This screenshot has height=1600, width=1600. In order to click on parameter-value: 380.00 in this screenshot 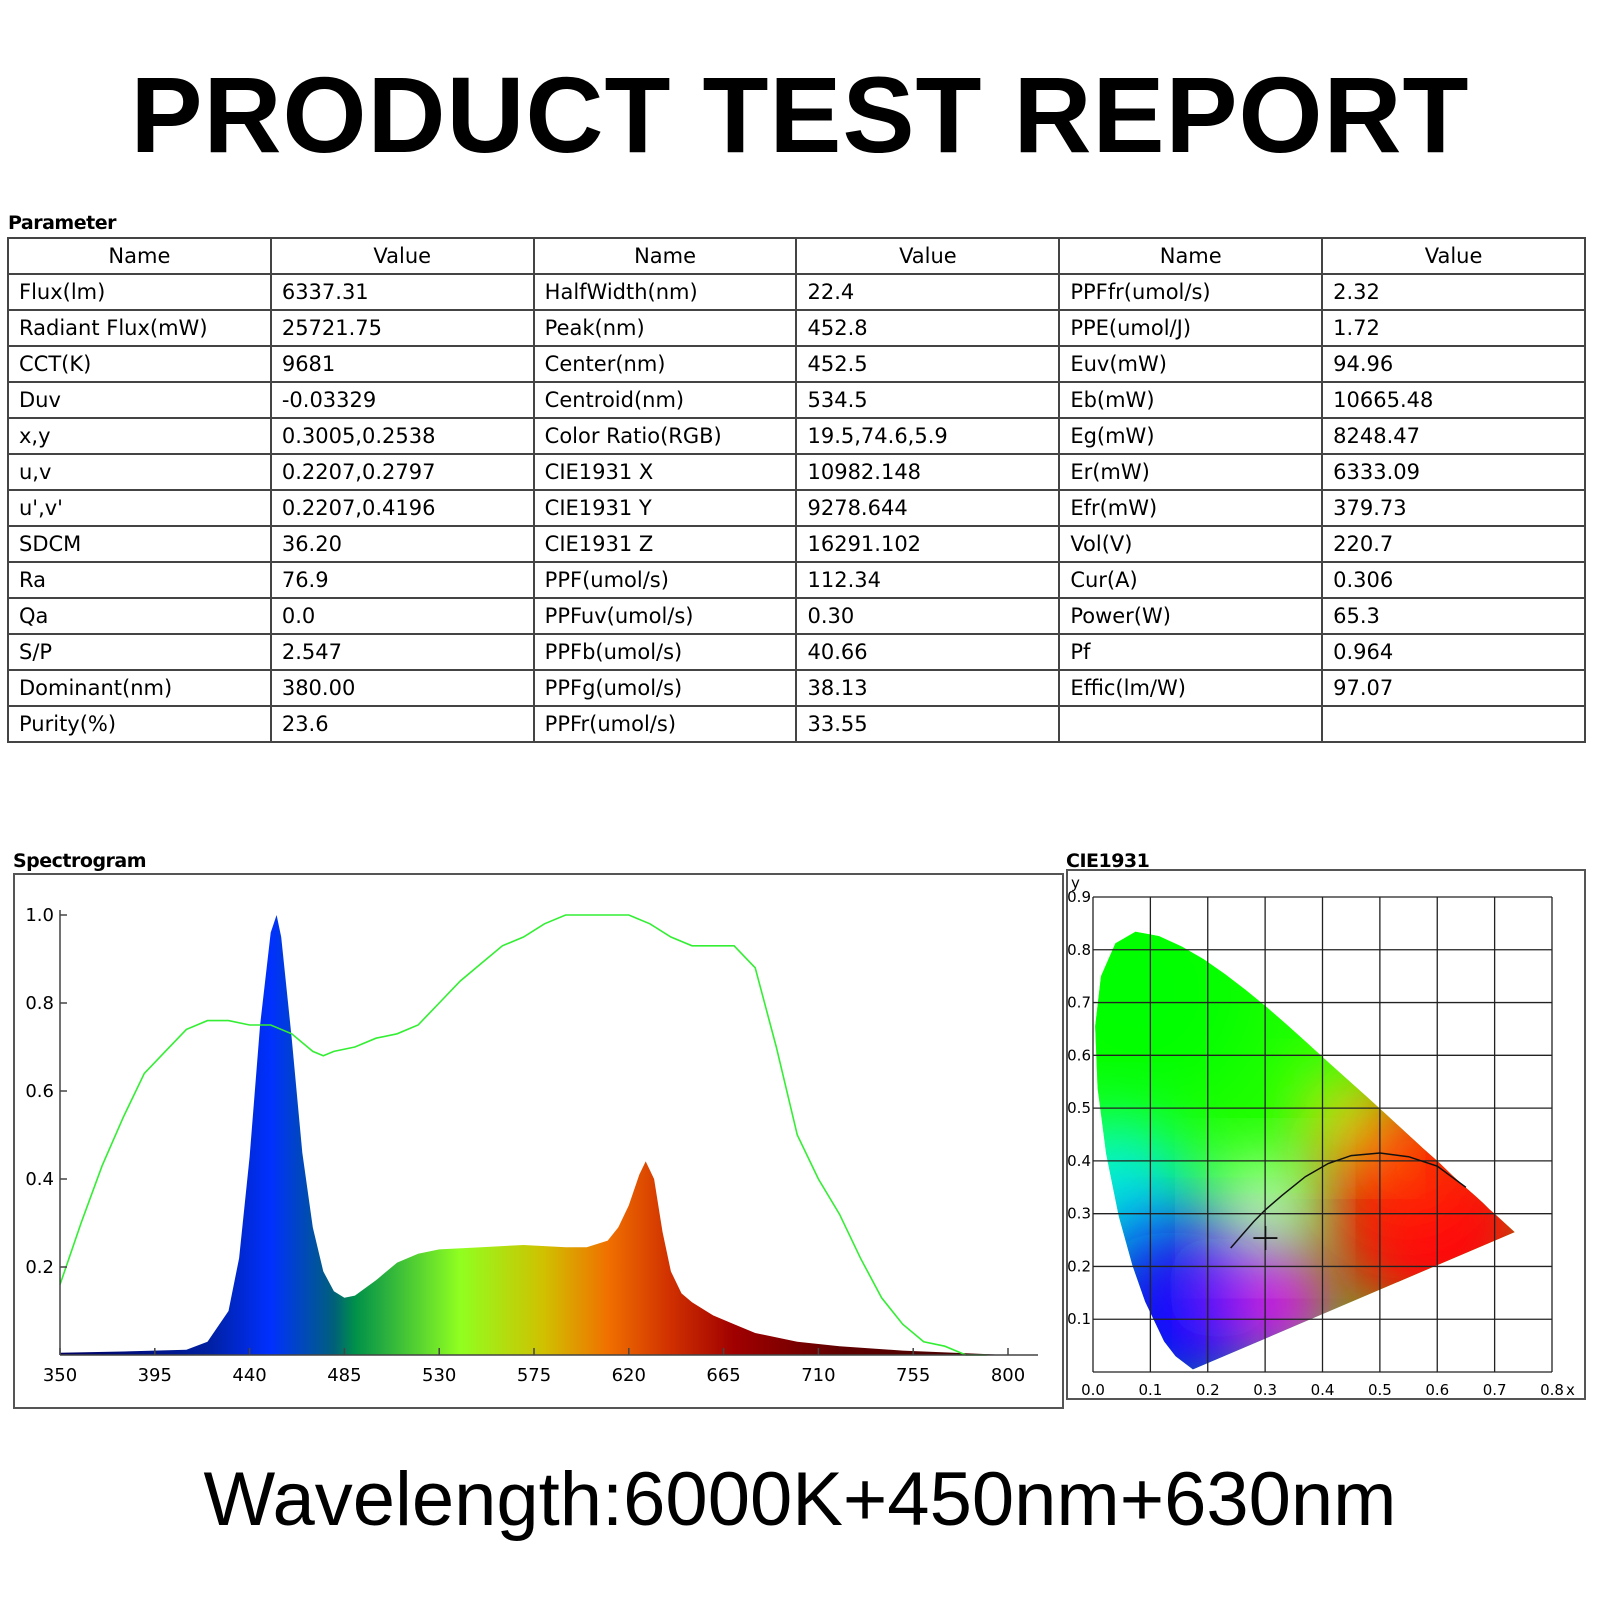, I will do `click(402, 688)`.